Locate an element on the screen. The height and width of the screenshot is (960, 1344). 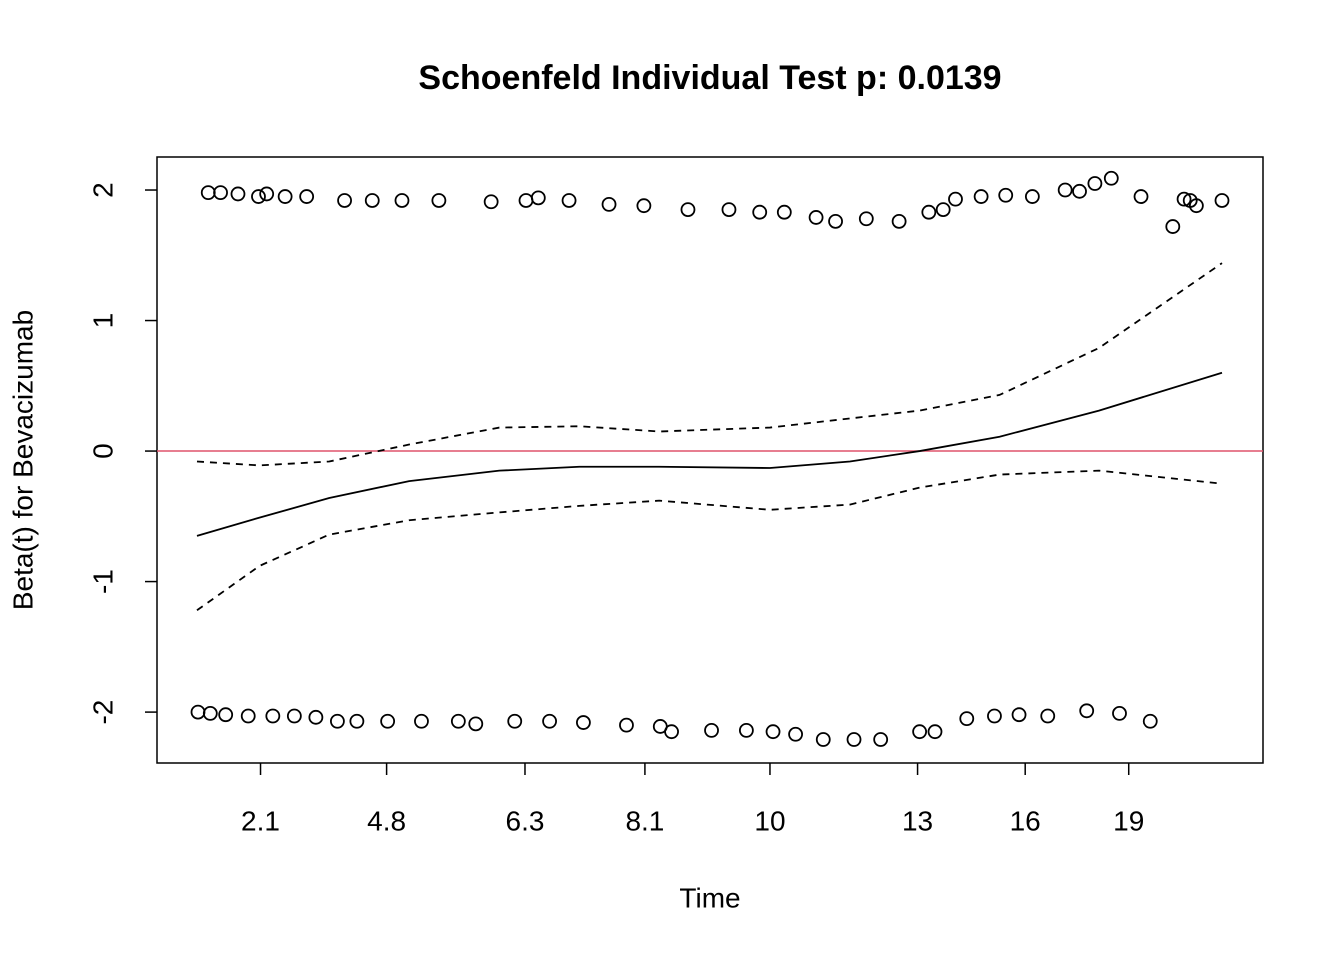
y-axis-label: Beta(t) for Bevacizumab is located at coordinates (22, 460).